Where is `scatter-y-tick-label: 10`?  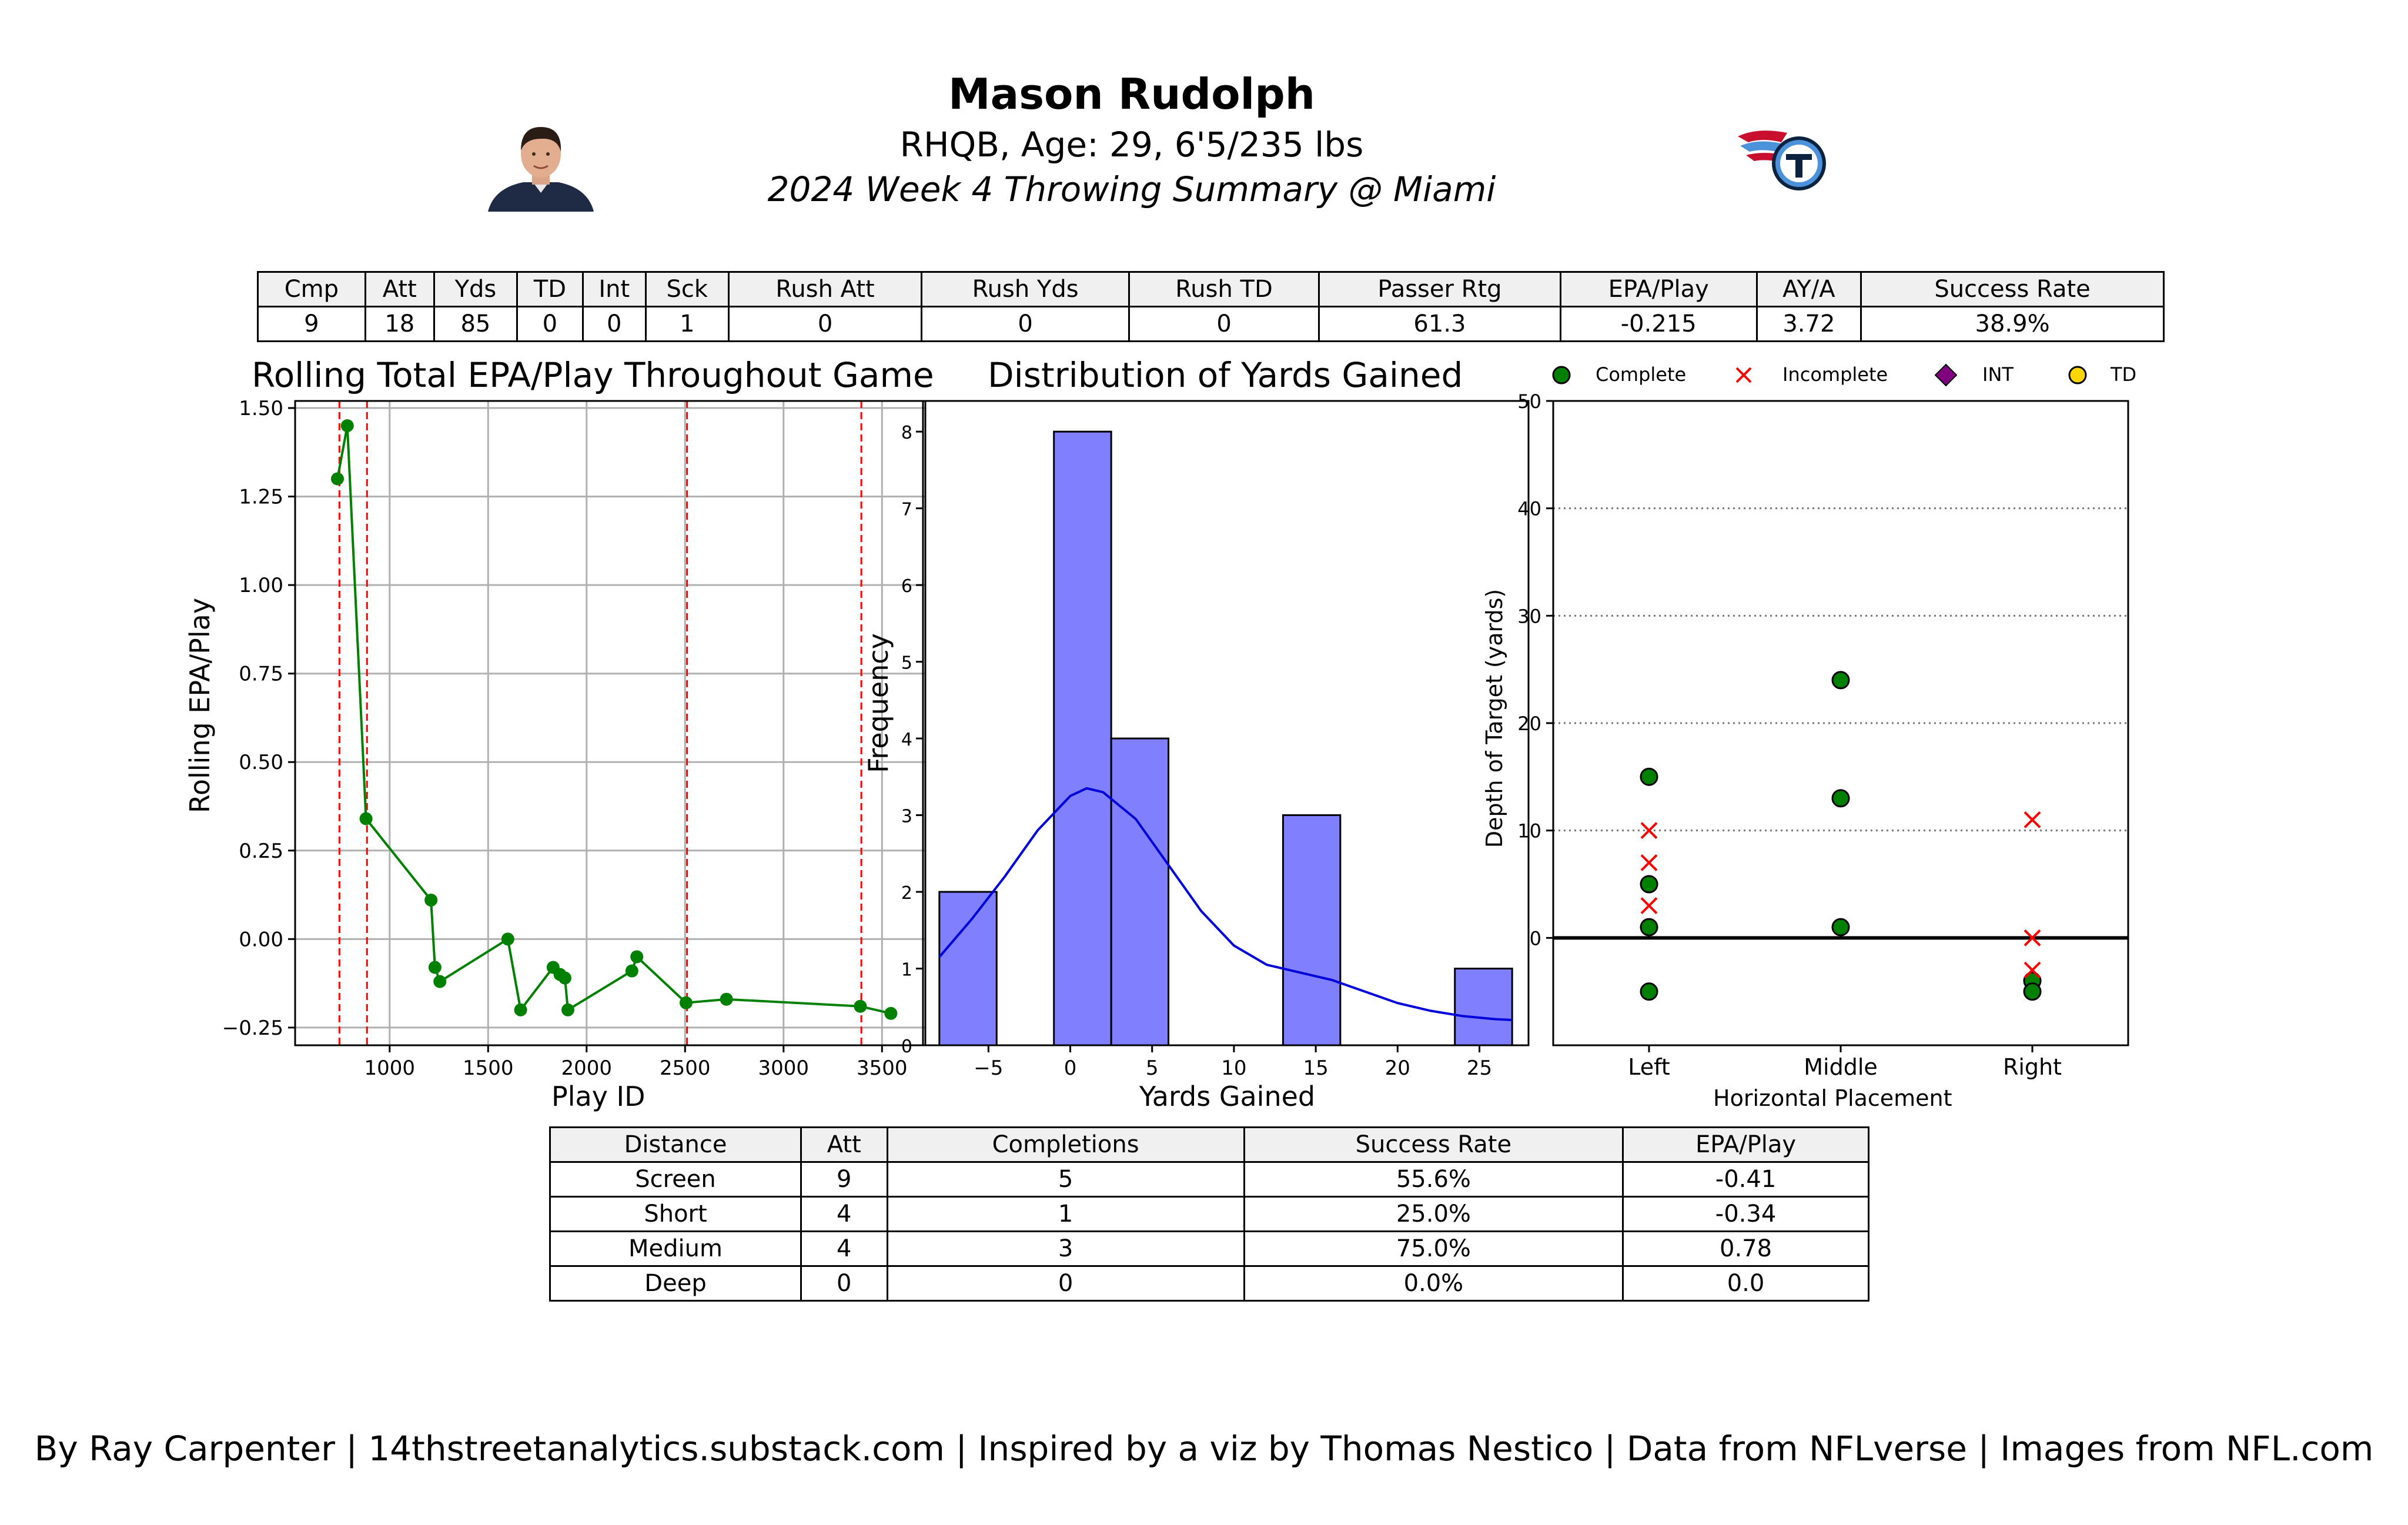 scatter-y-tick-label: 10 is located at coordinates (1529, 831).